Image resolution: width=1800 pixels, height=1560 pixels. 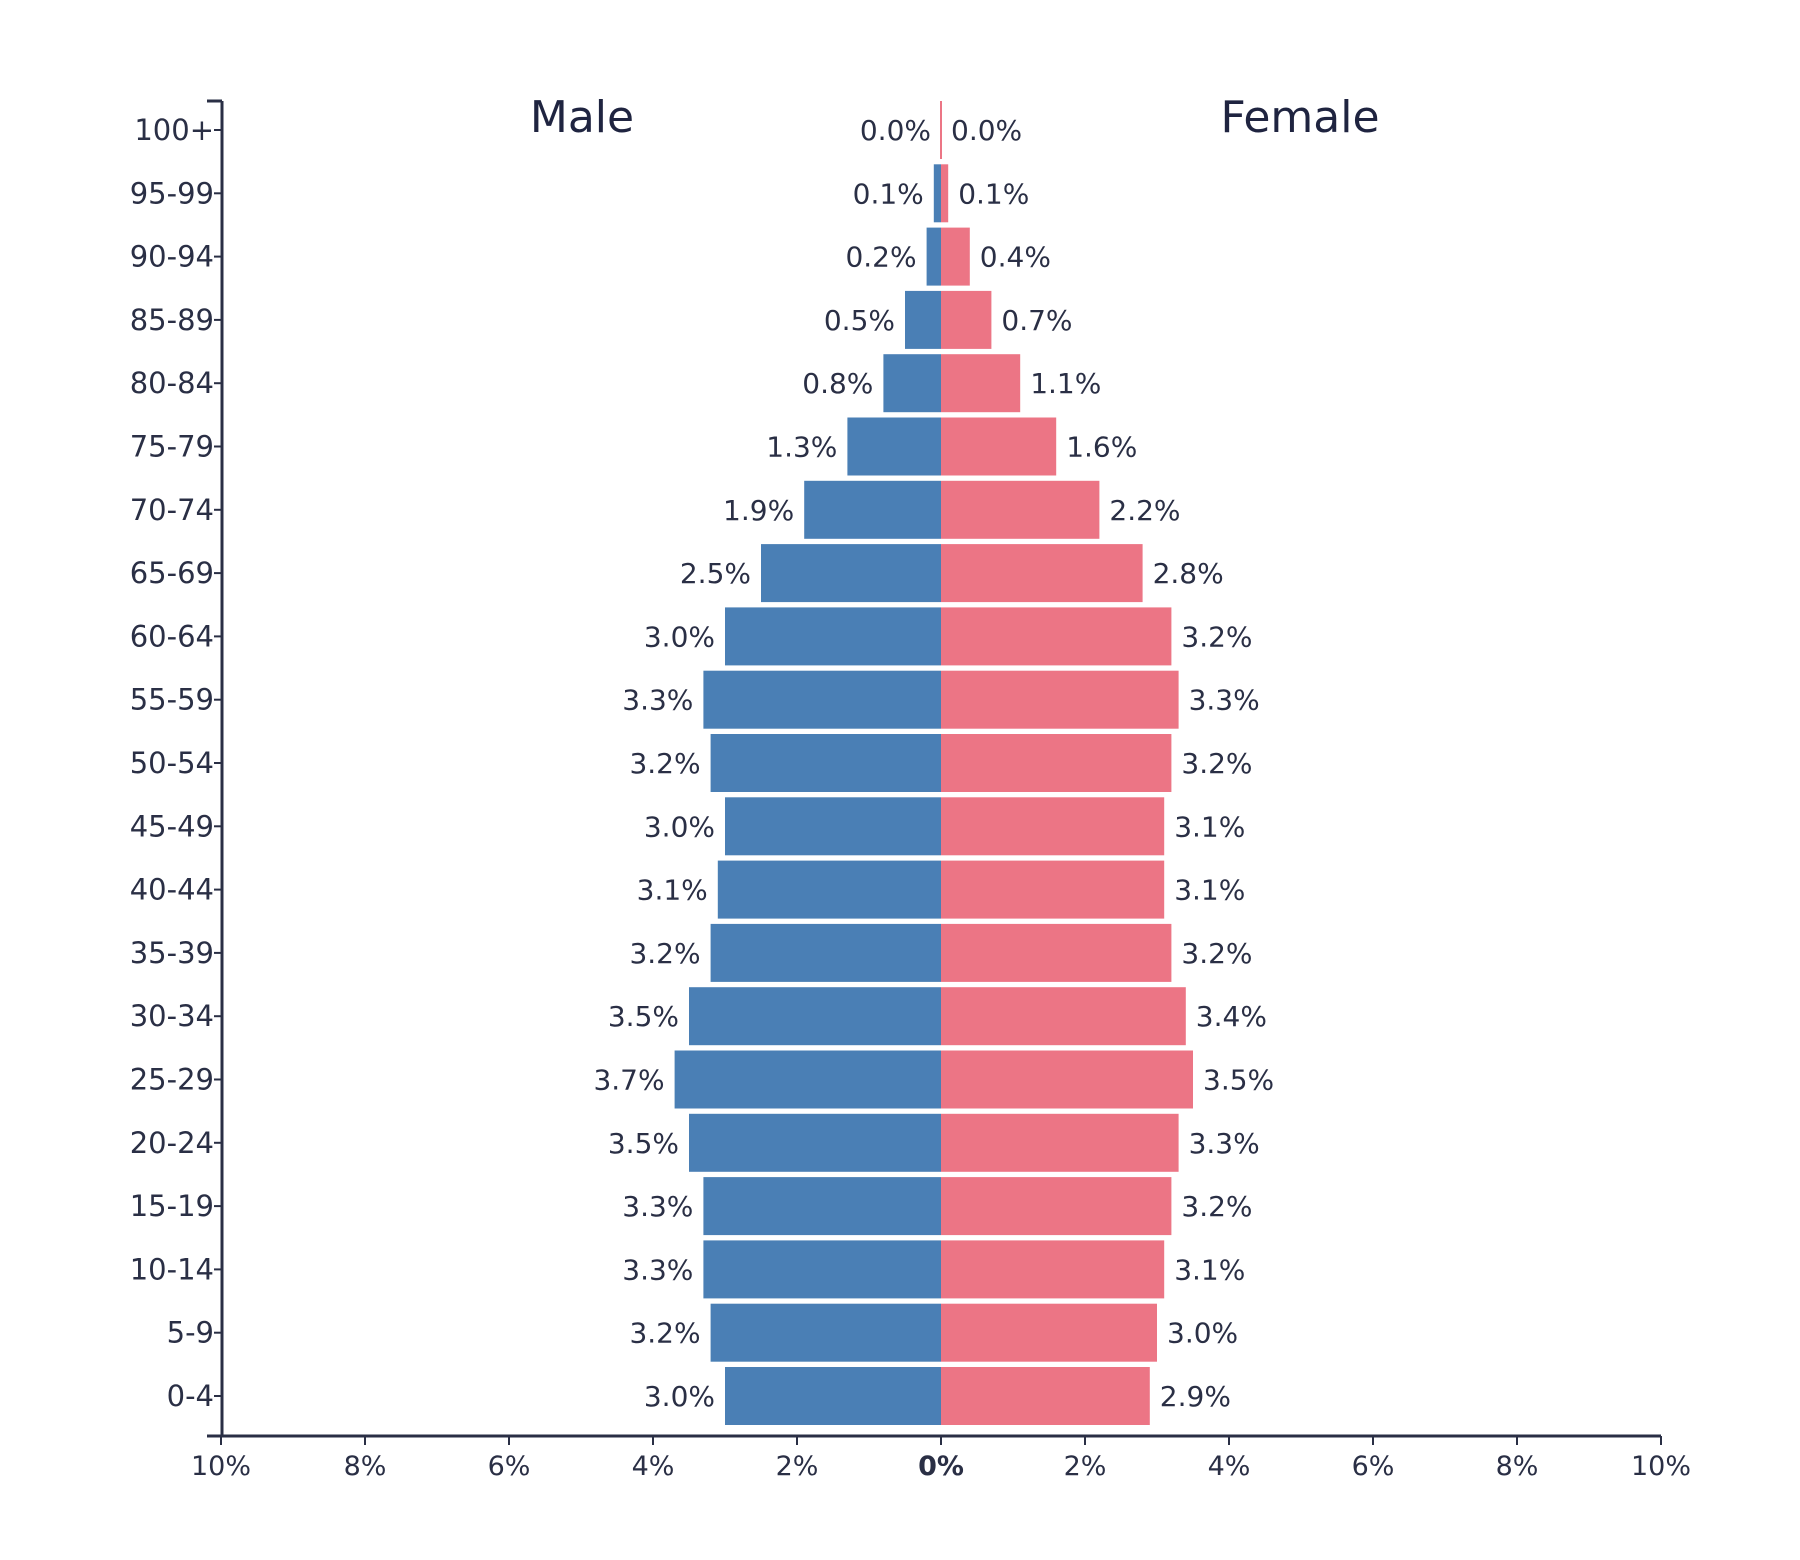 I want to click on male-value-label: 3.7%, so click(x=628, y=1080).